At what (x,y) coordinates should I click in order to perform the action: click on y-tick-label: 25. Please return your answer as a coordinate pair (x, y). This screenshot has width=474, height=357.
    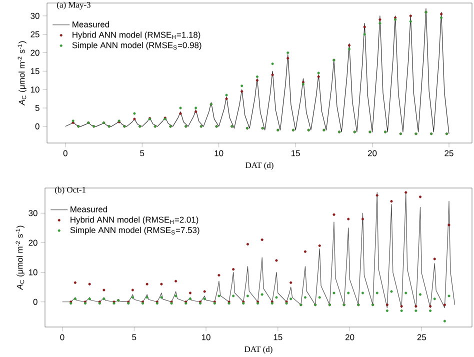
    Looking at the image, I should click on (35, 34).